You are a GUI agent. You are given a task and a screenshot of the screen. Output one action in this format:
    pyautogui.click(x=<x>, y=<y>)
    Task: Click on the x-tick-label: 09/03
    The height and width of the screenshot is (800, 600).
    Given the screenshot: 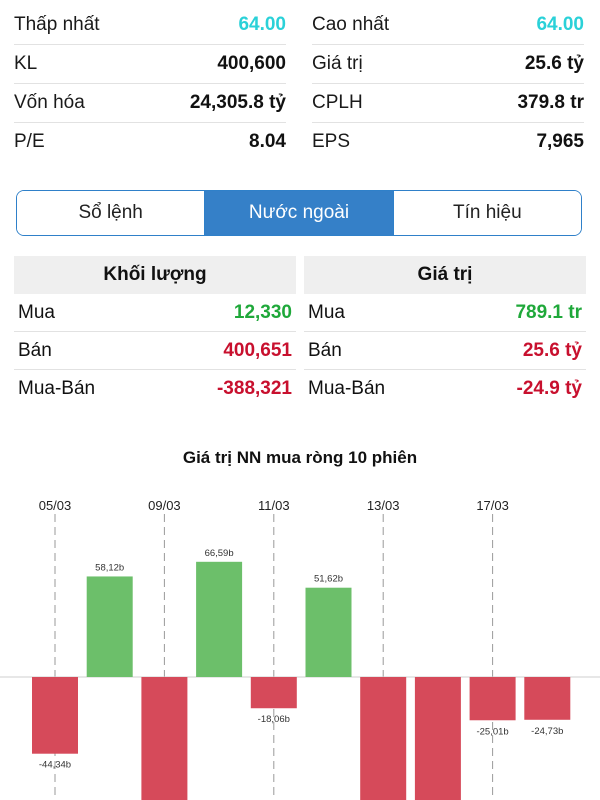 What is the action you would take?
    pyautogui.click(x=164, y=505)
    